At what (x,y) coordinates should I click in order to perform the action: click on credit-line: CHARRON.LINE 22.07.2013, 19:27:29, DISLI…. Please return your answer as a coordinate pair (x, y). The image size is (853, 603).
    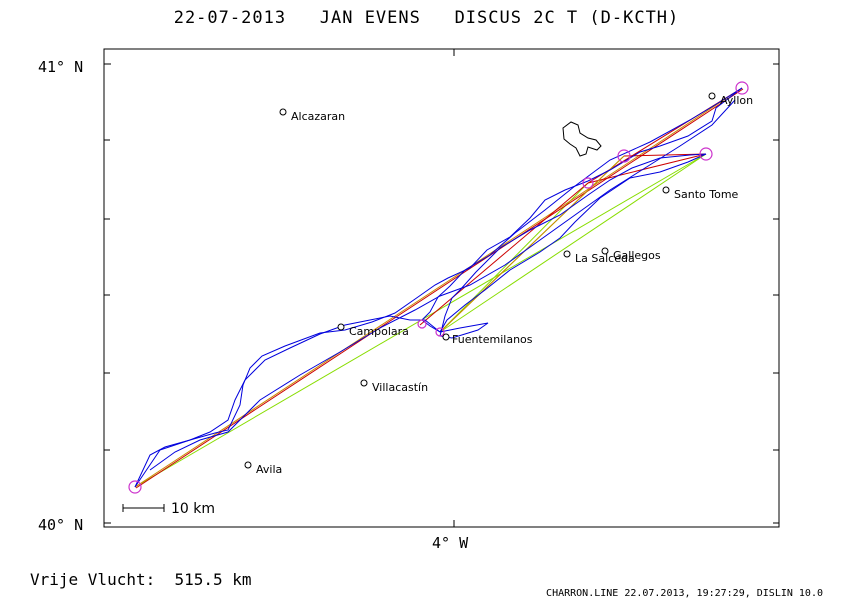
    Looking at the image, I should click on (684, 593).